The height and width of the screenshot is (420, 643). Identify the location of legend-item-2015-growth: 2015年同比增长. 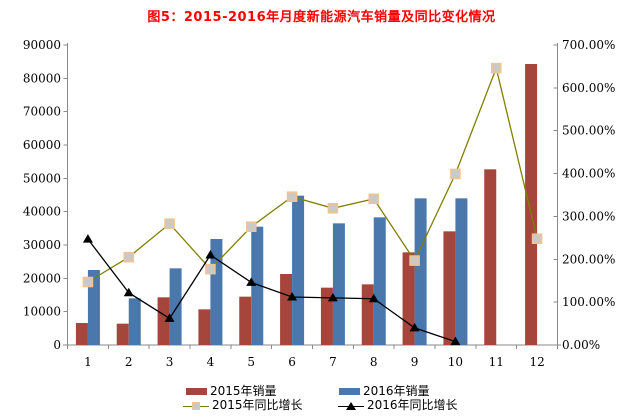
(243, 405).